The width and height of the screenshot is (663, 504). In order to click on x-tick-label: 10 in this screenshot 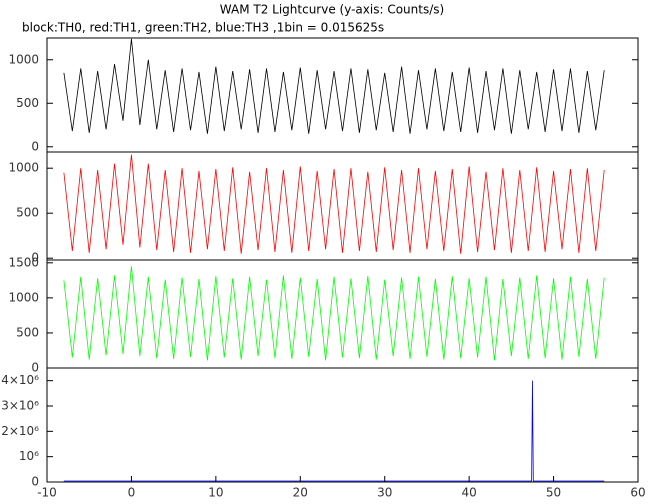, I will do `click(215, 493)`.